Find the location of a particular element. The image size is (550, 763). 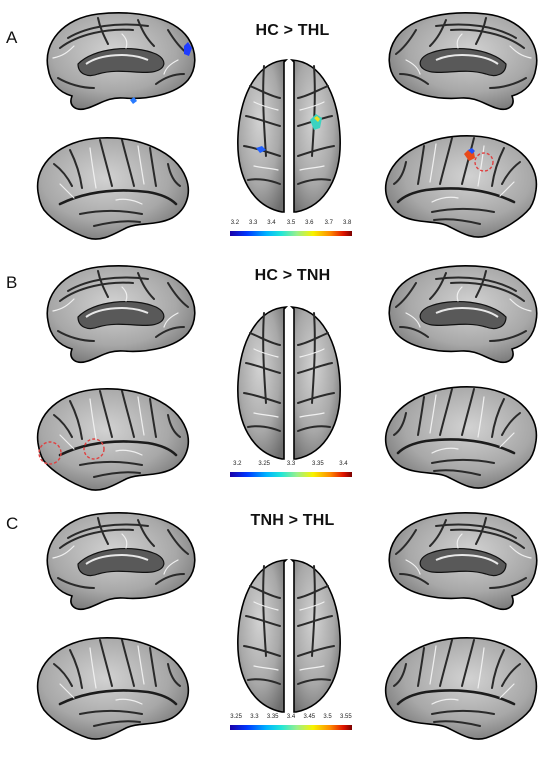

colorbar-ticks: 3.2 3.3 3.4 3.5 3.6 3.7 3.8 is located at coordinates (291, 225).